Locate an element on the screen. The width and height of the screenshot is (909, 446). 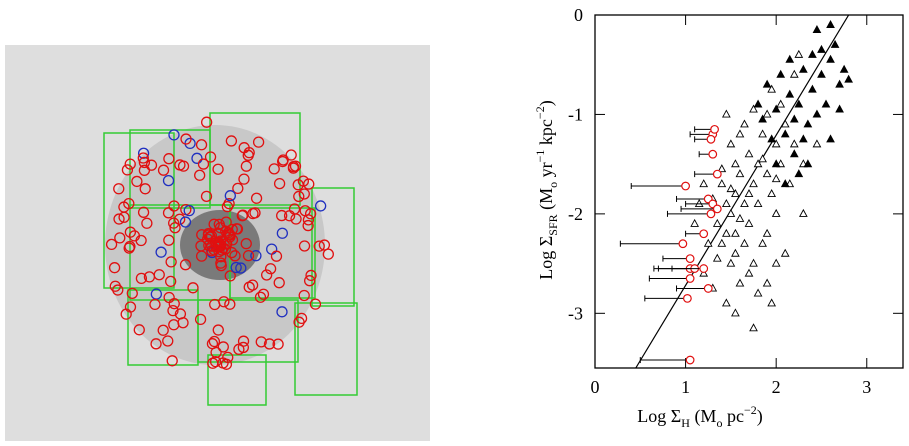
y-tick-label: -2 is located at coordinates (575, 214).